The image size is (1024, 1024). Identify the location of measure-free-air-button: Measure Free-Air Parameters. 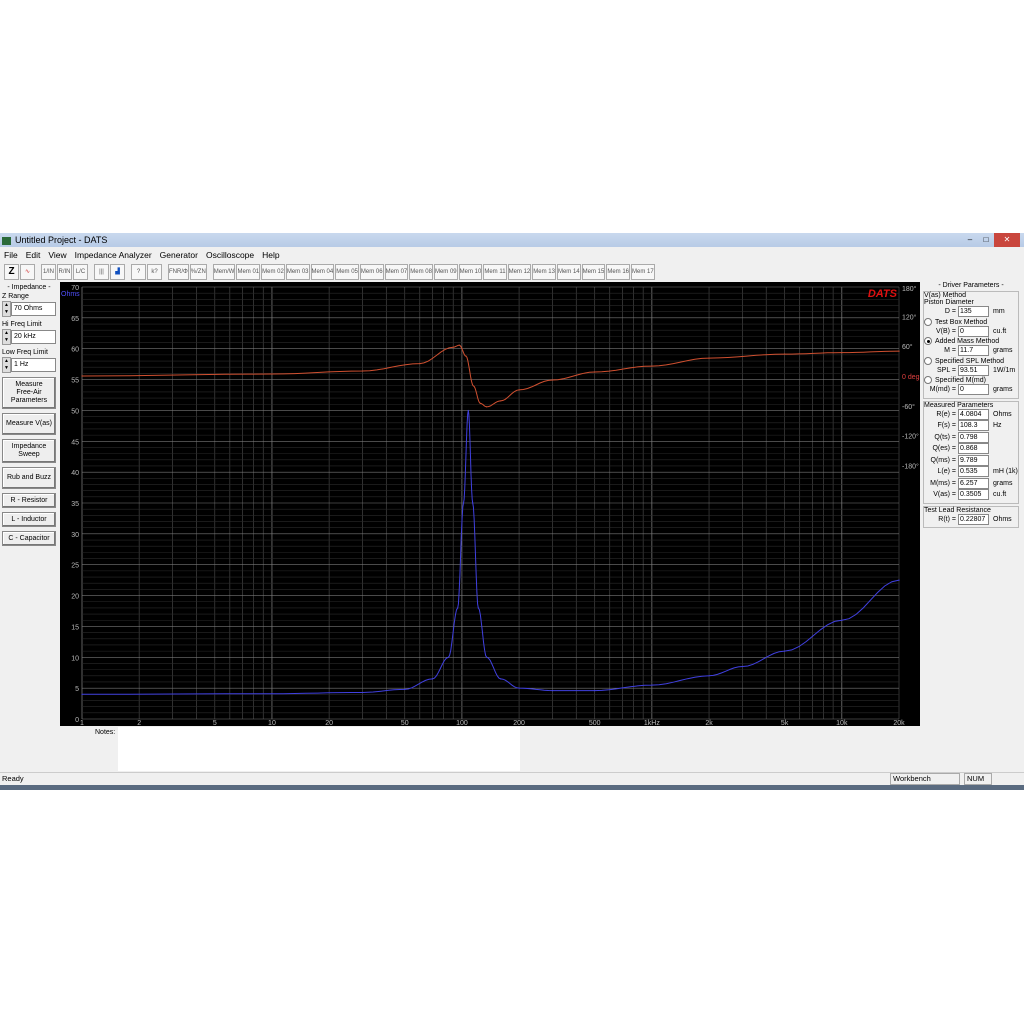
(29, 393).